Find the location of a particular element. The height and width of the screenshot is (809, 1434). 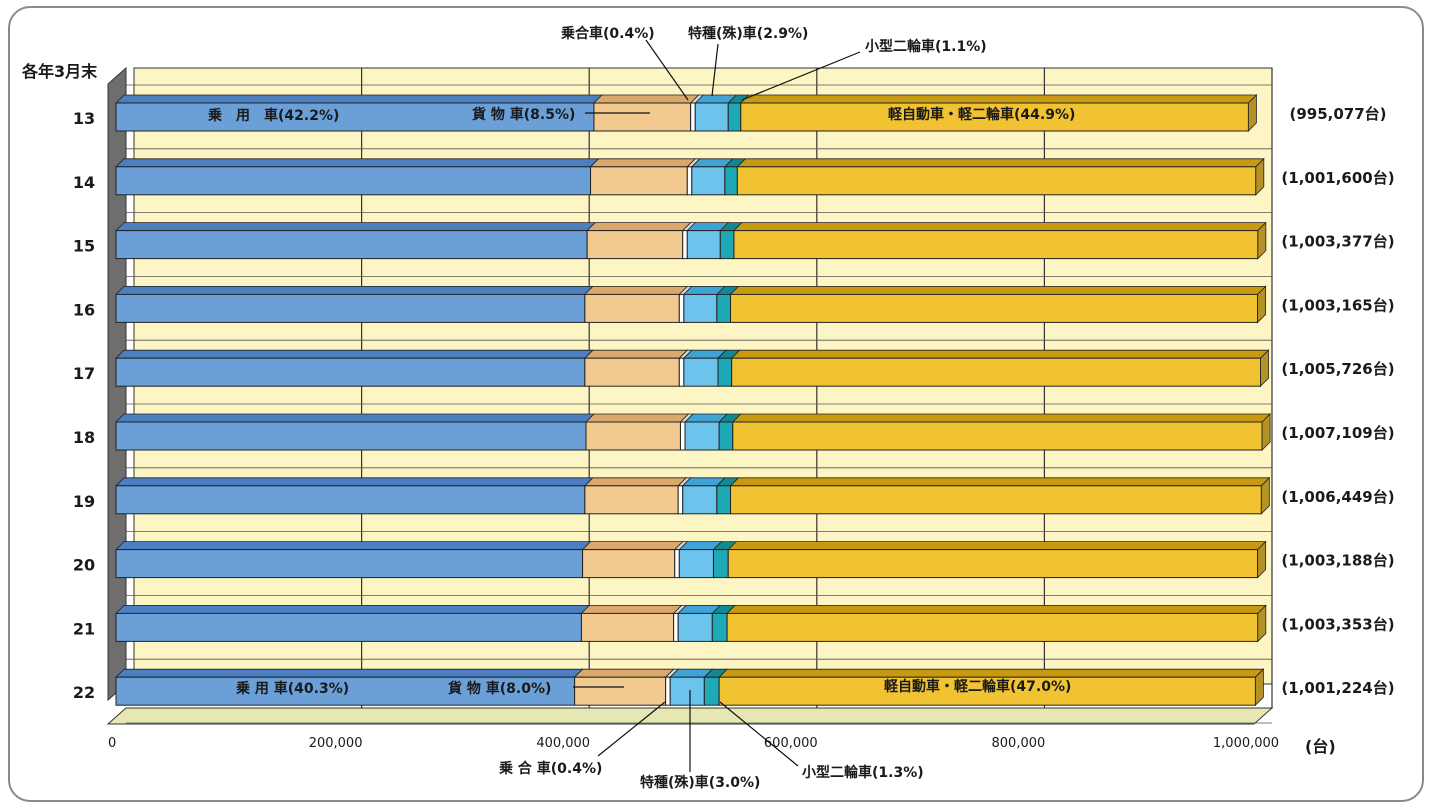

total-label: (1,003,188台) is located at coordinates (1337, 561).